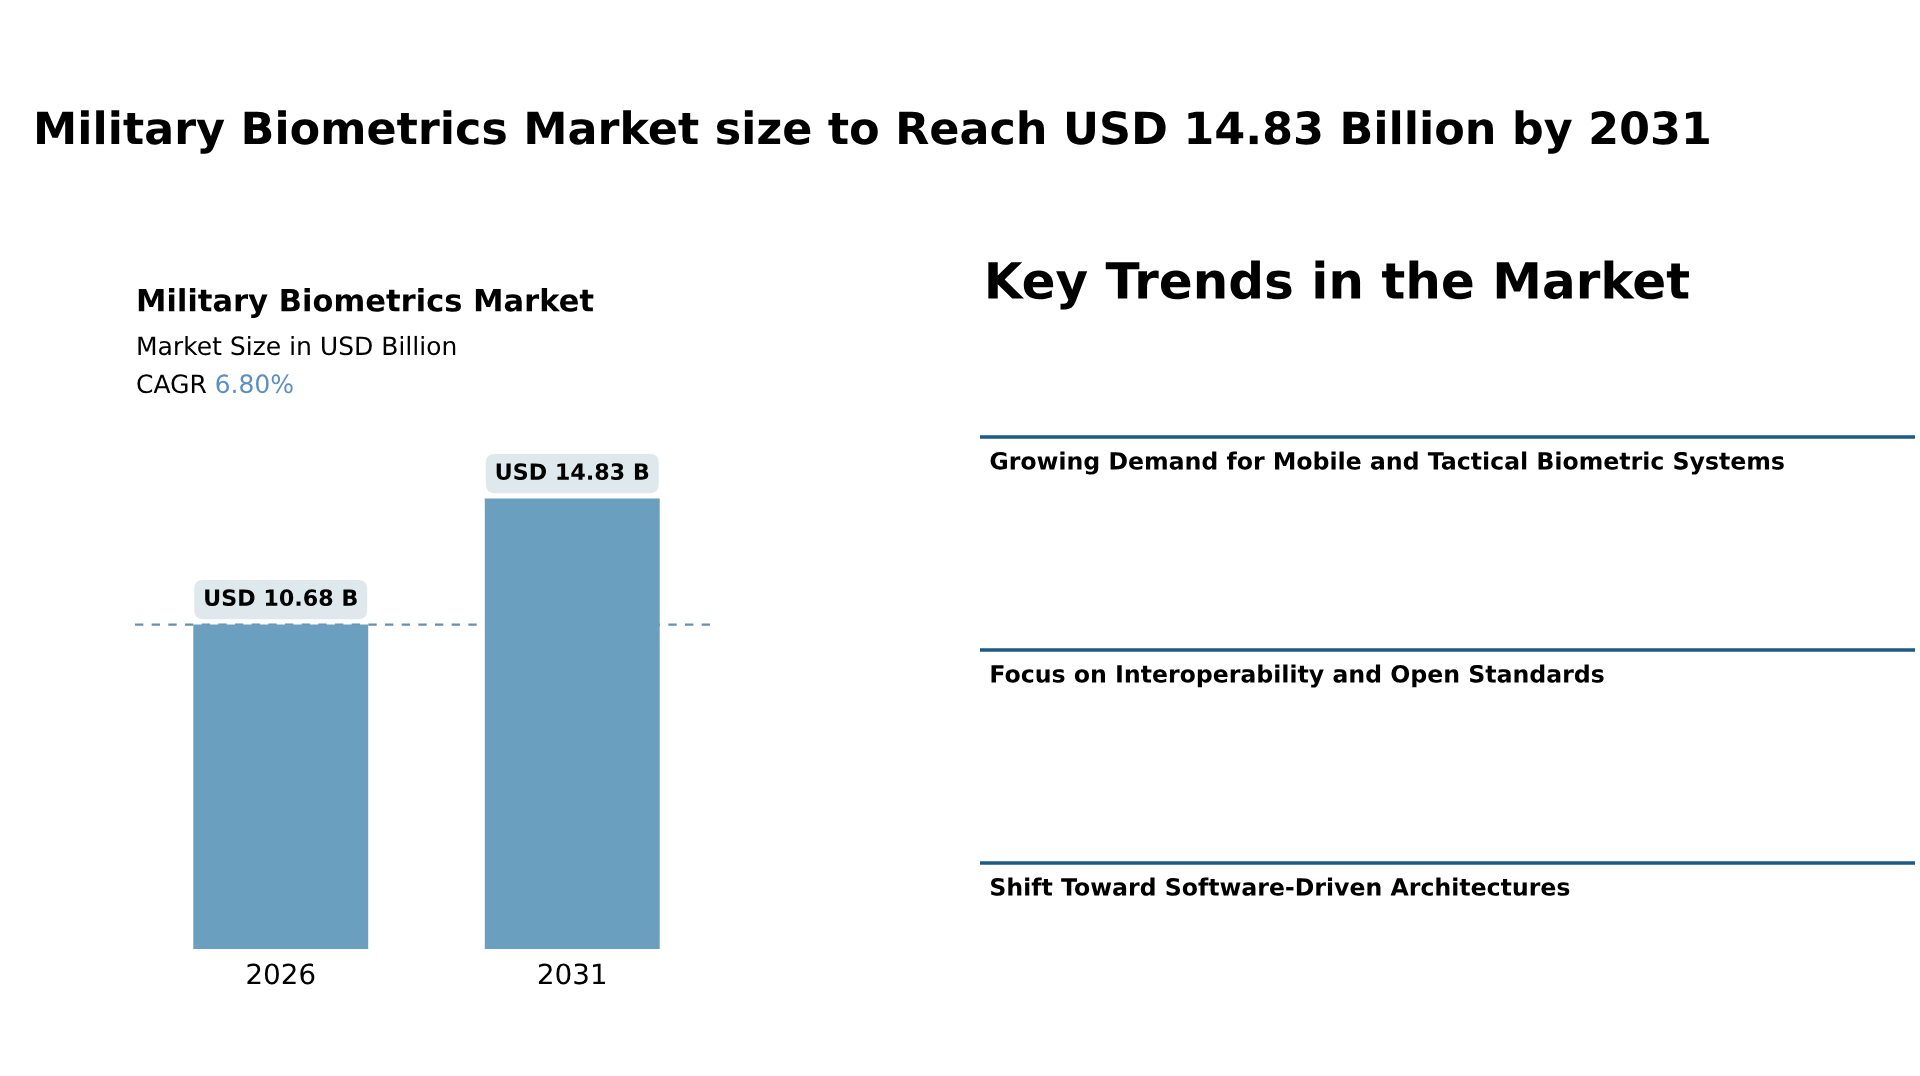 The image size is (1920, 1076). What do you see at coordinates (1280, 886) in the screenshot?
I see `text: Shift Toward Software-Driven Architectures` at bounding box center [1280, 886].